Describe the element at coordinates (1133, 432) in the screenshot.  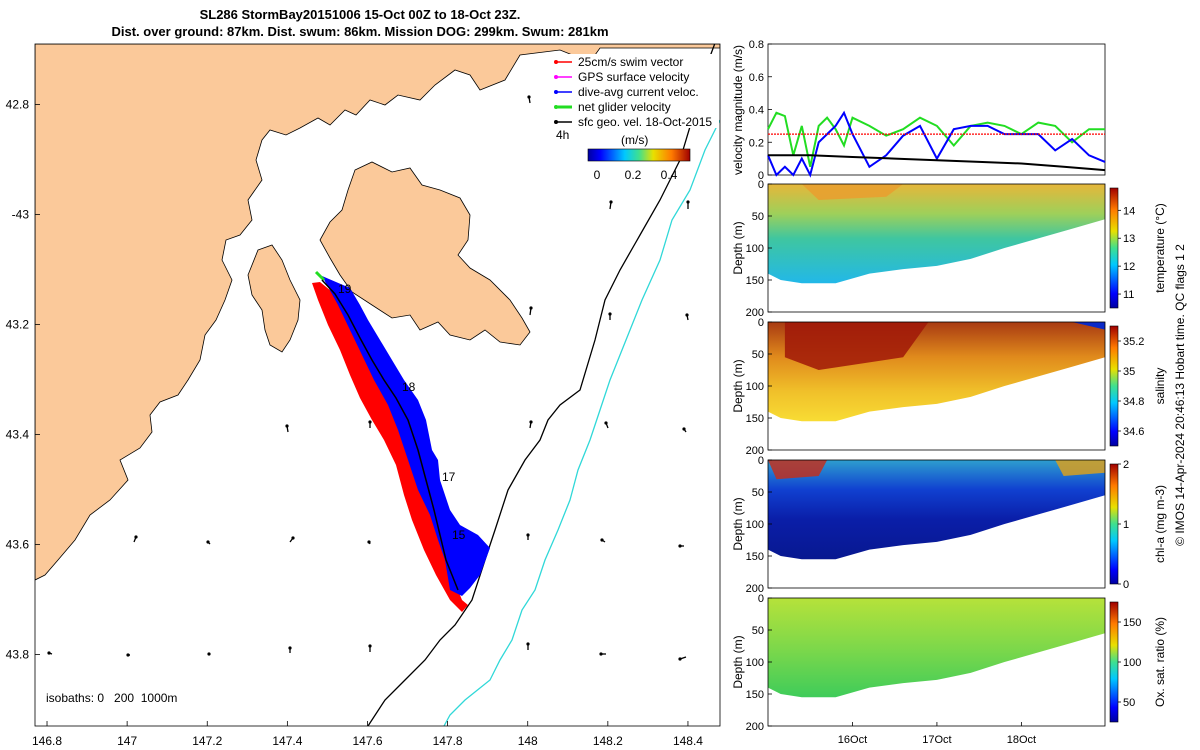
I see `colorbar-tick-label: 34.6` at that location.